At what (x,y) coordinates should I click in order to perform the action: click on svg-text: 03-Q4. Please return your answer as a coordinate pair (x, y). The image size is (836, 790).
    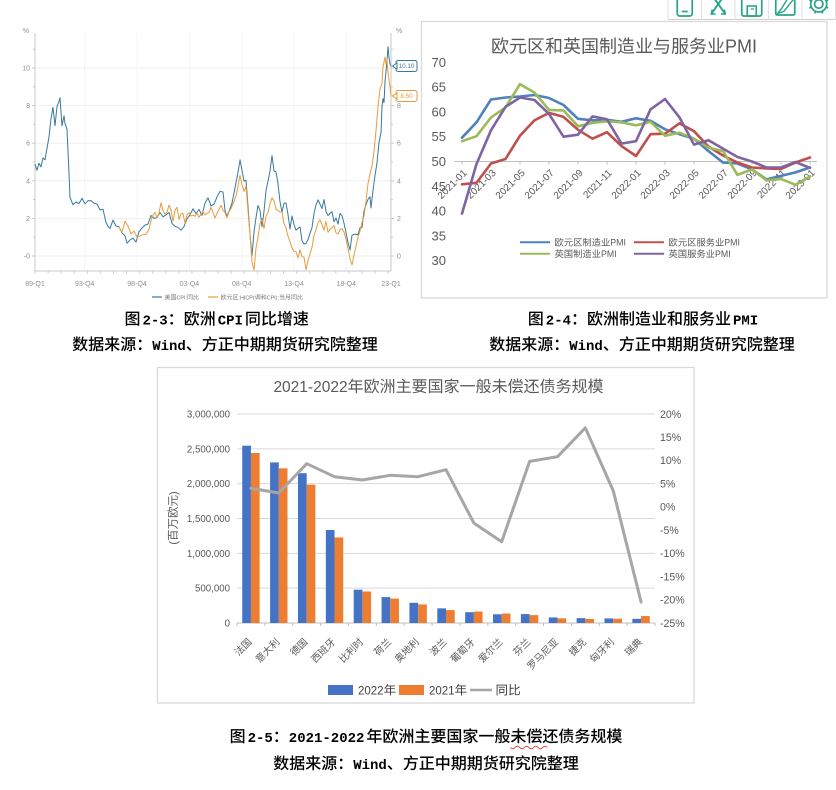
    Looking at the image, I should click on (190, 284).